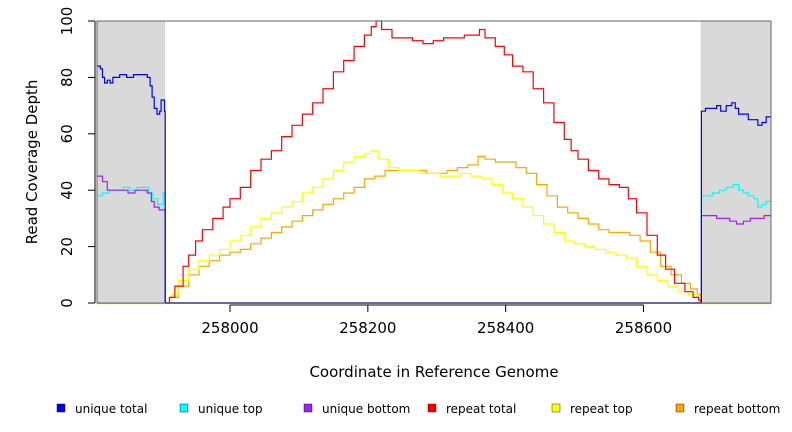 This screenshot has height=432, width=792. I want to click on legend-label-unique-total: unique total, so click(111, 409).